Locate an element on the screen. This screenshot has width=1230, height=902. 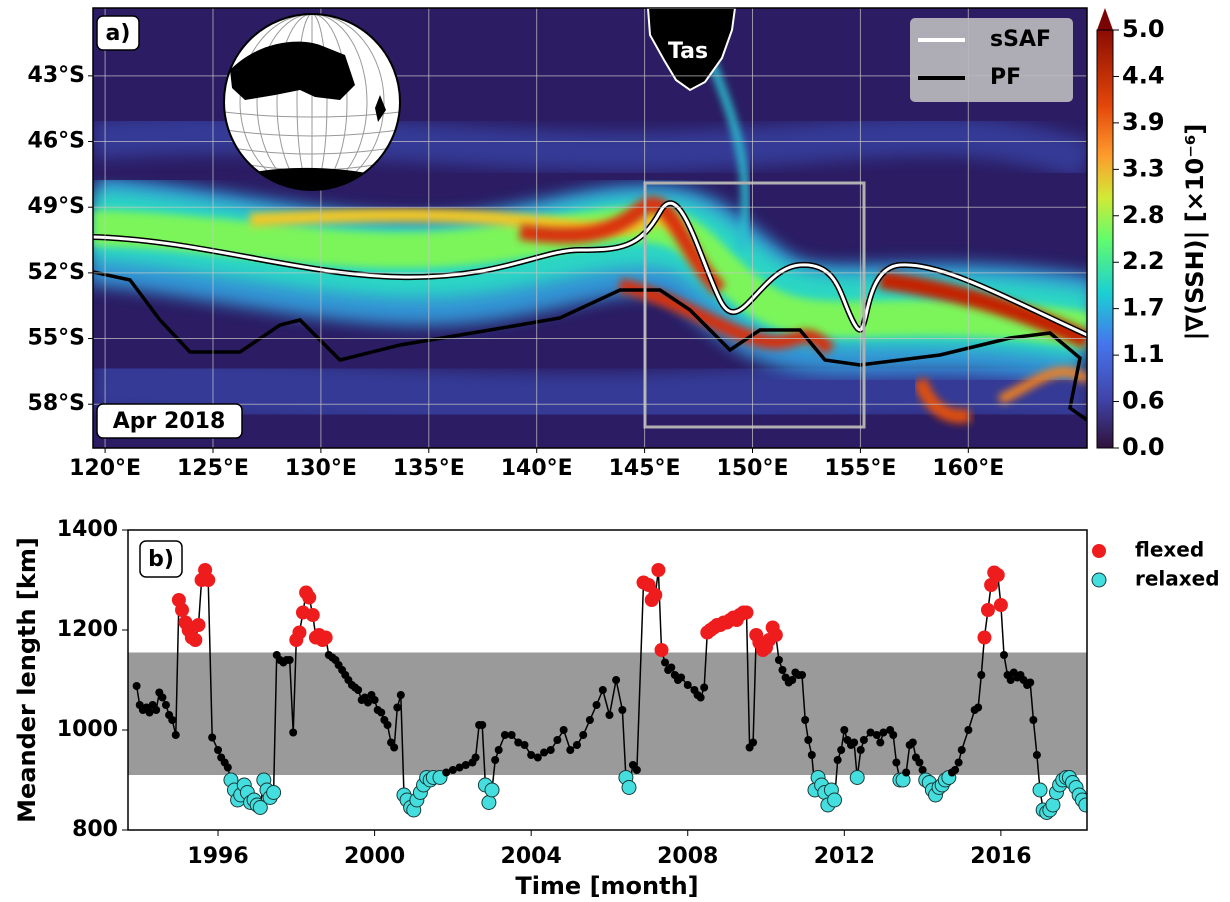
globe-inset is located at coordinates (312, 102).